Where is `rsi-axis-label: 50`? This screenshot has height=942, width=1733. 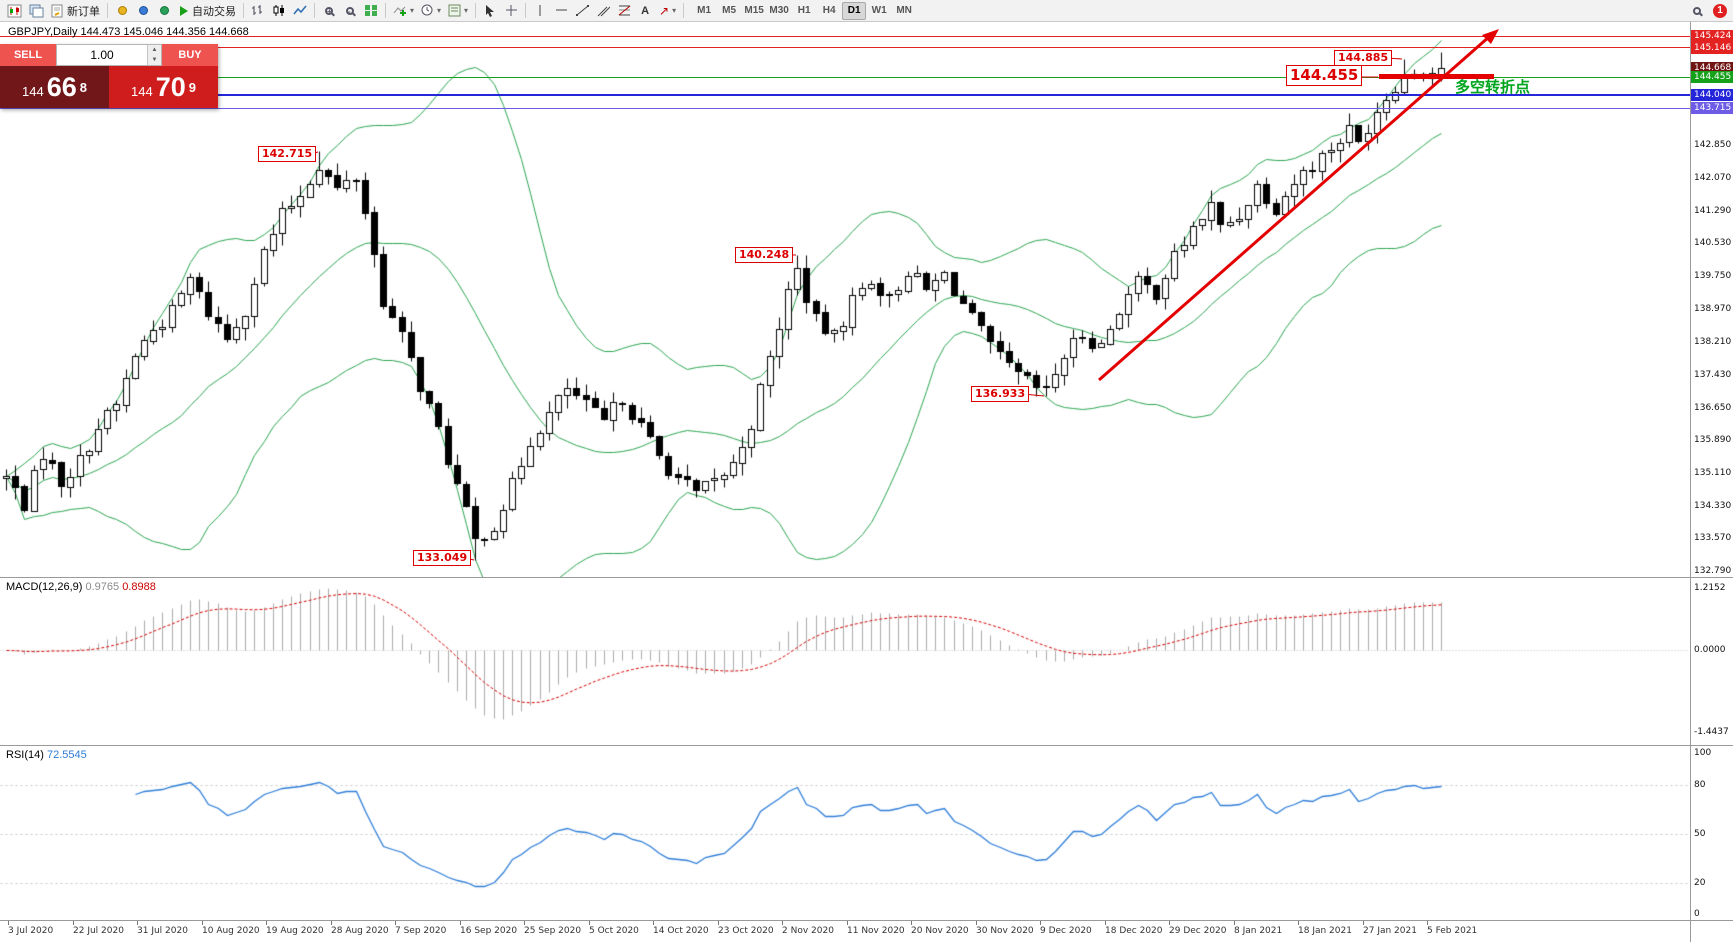 rsi-axis-label: 50 is located at coordinates (1700, 834).